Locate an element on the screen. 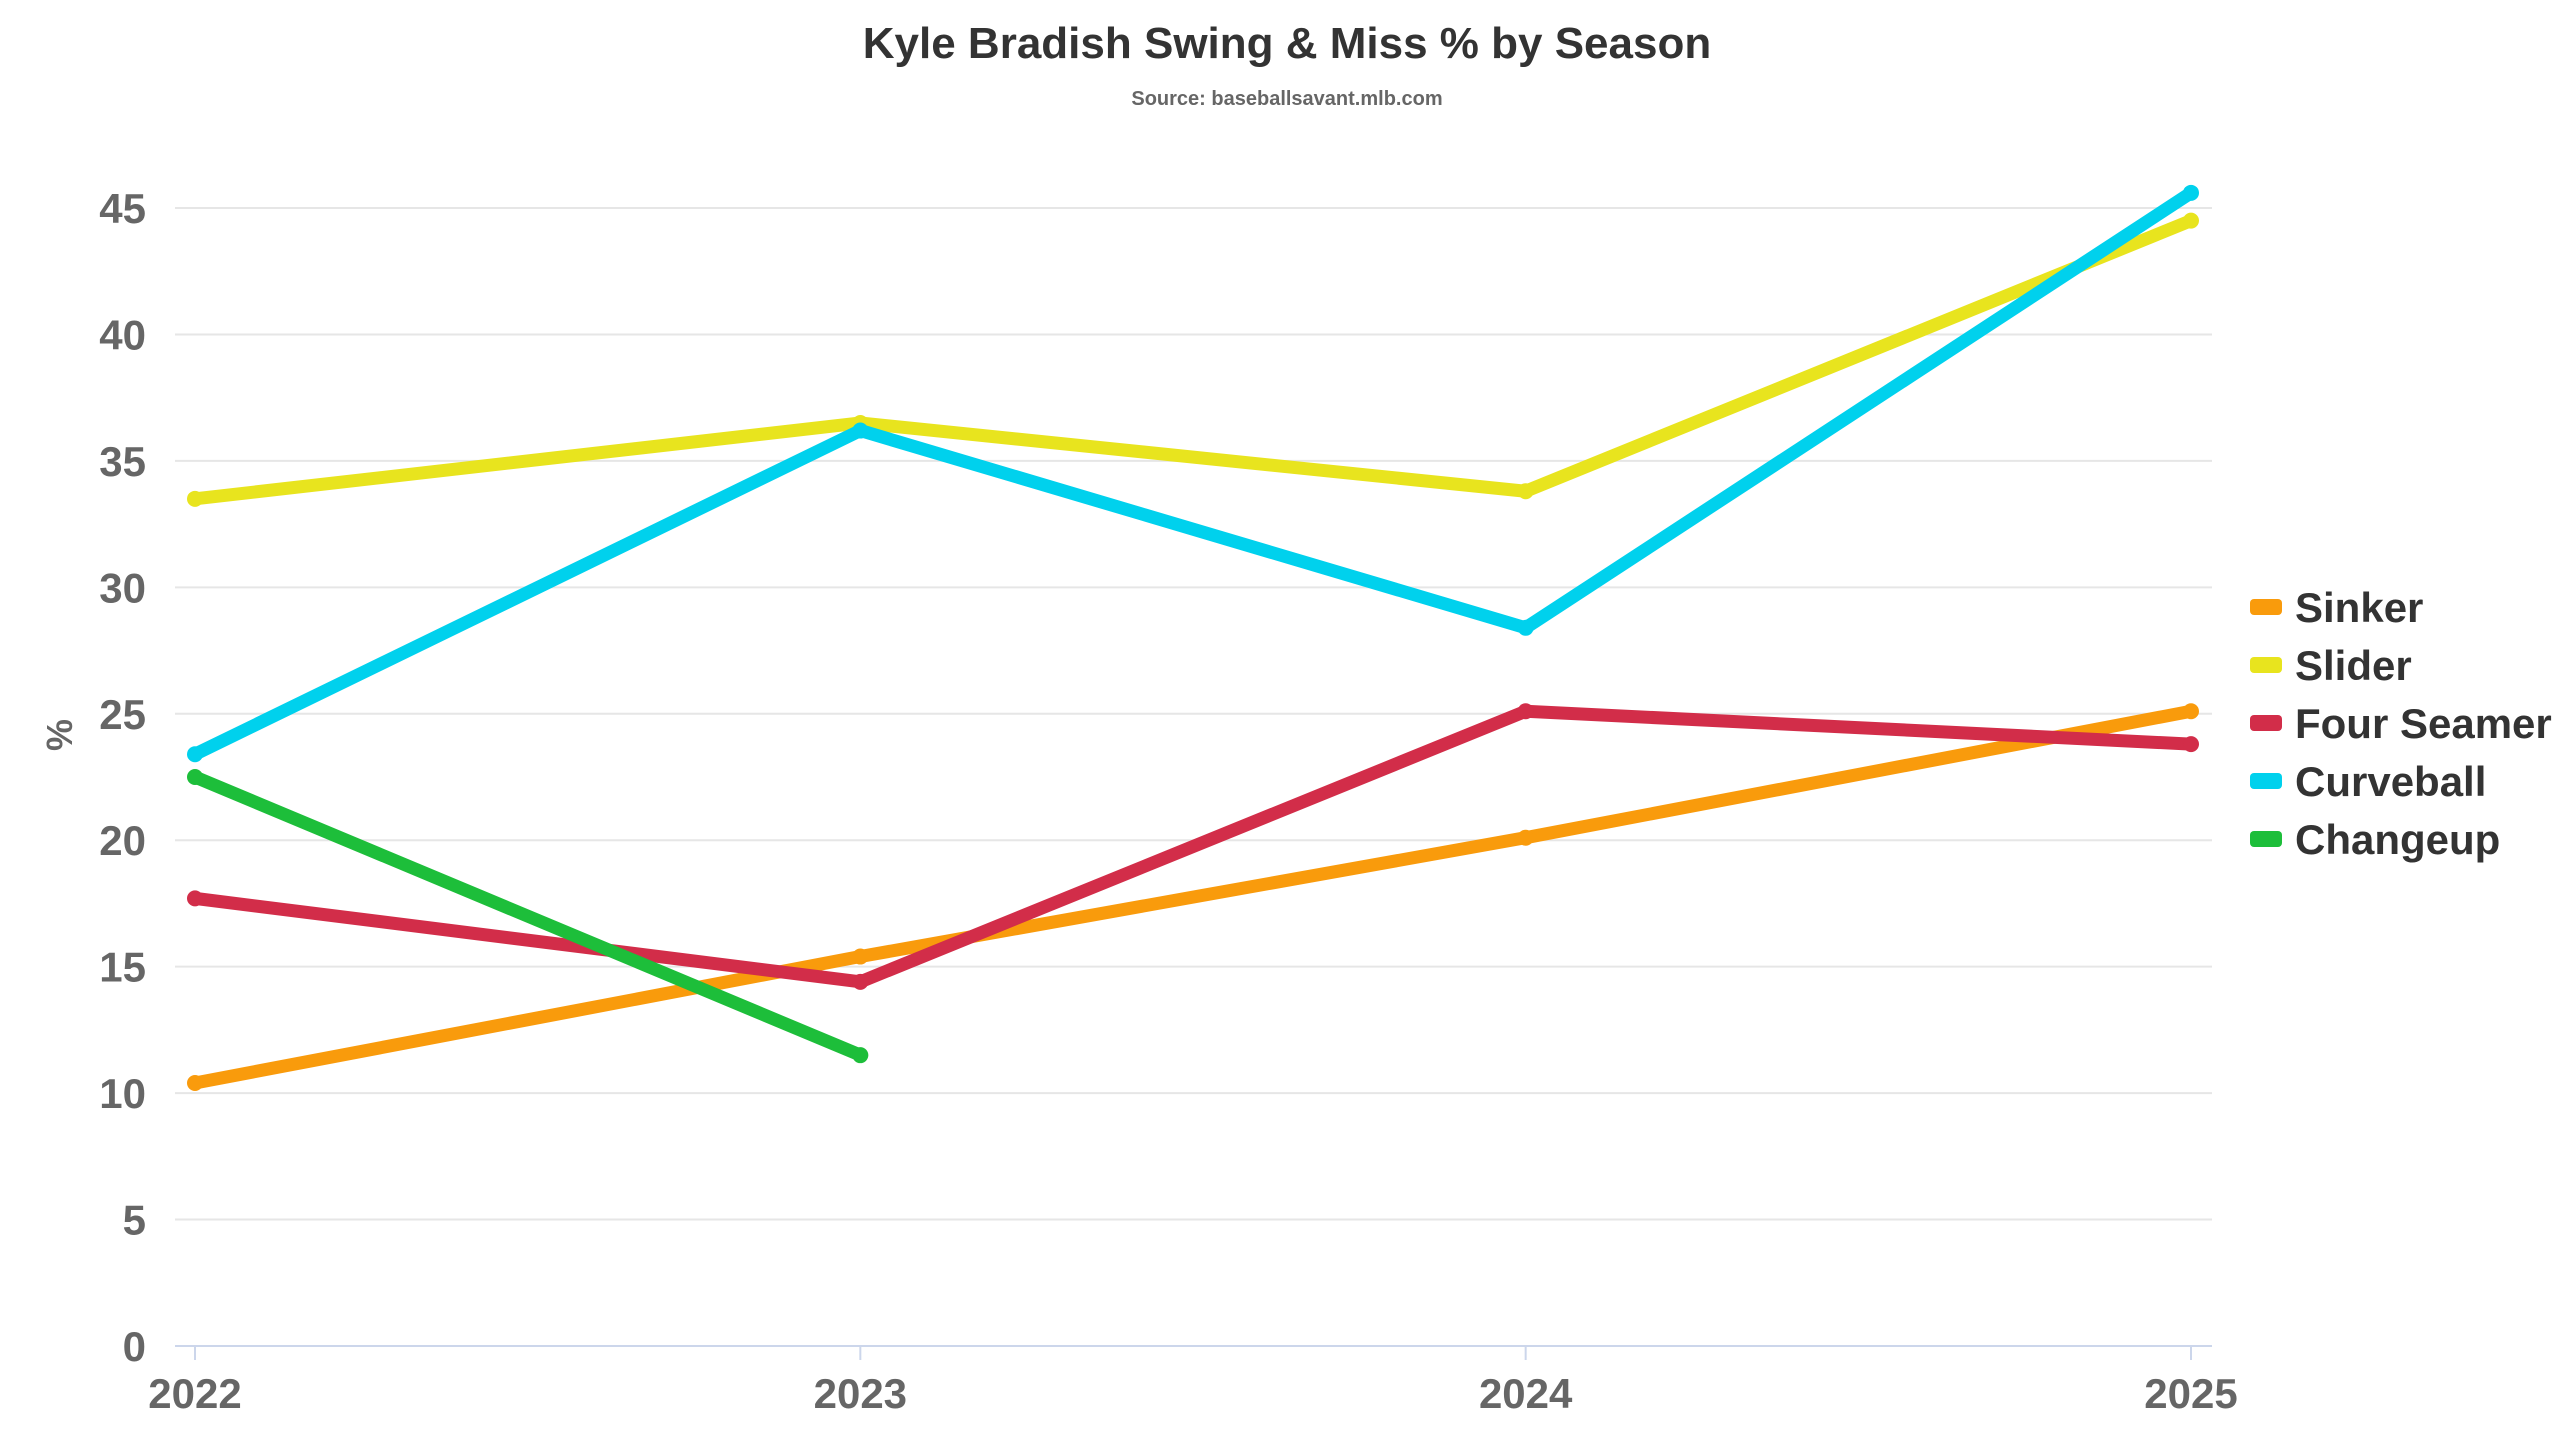 The height and width of the screenshot is (1445, 2560). legend-label: Curveball is located at coordinates (2390, 781).